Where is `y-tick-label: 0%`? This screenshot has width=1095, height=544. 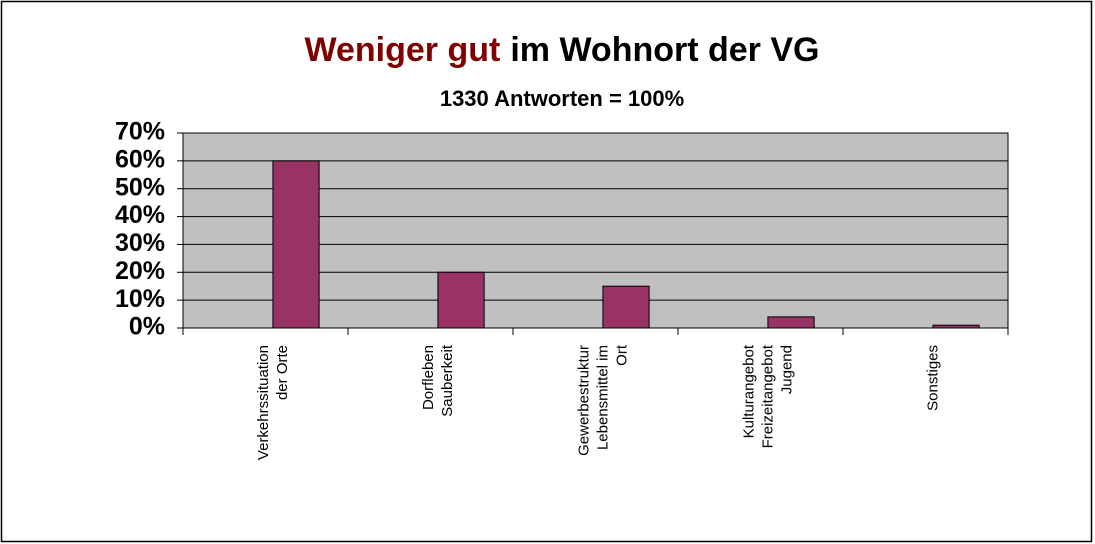 y-tick-label: 0% is located at coordinates (147, 327).